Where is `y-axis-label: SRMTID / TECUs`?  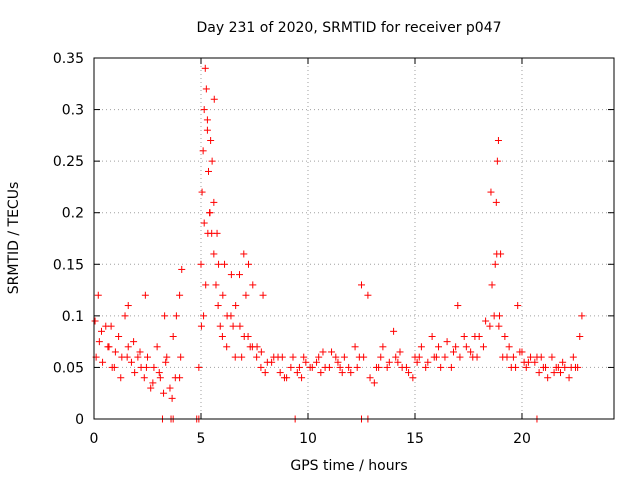 y-axis-label: SRMTID / TECUs is located at coordinates (14, 238).